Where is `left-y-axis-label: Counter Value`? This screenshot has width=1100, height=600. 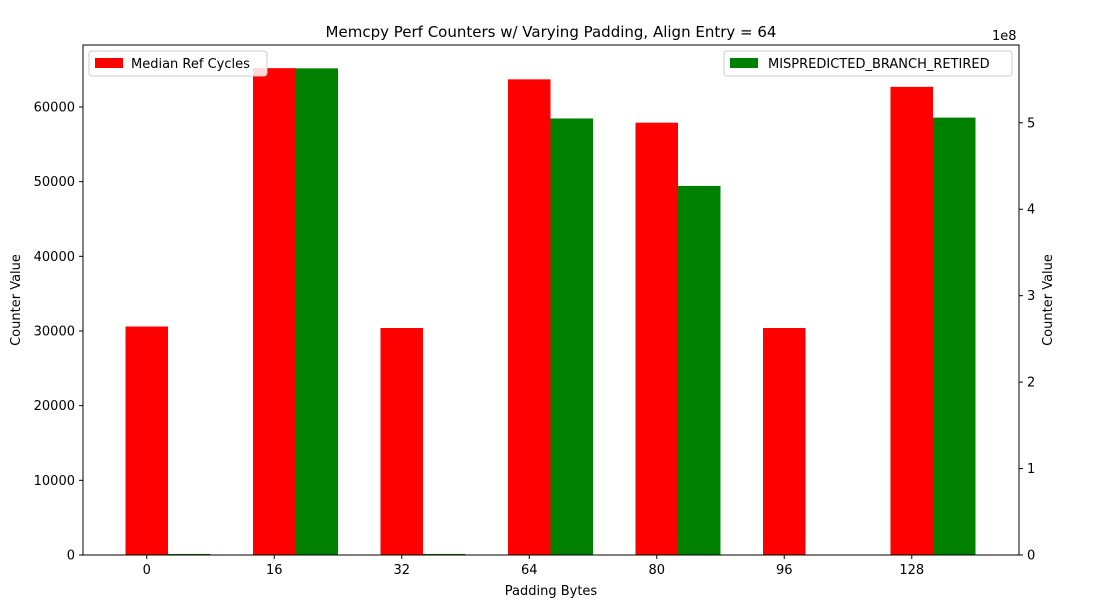
left-y-axis-label: Counter Value is located at coordinates (16, 300).